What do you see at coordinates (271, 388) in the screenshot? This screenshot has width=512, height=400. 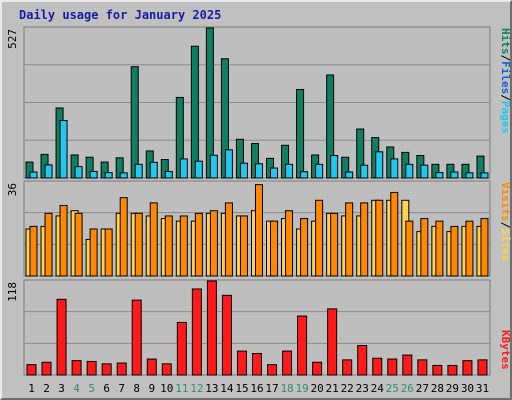 I see `x-tick-label: 17` at bounding box center [271, 388].